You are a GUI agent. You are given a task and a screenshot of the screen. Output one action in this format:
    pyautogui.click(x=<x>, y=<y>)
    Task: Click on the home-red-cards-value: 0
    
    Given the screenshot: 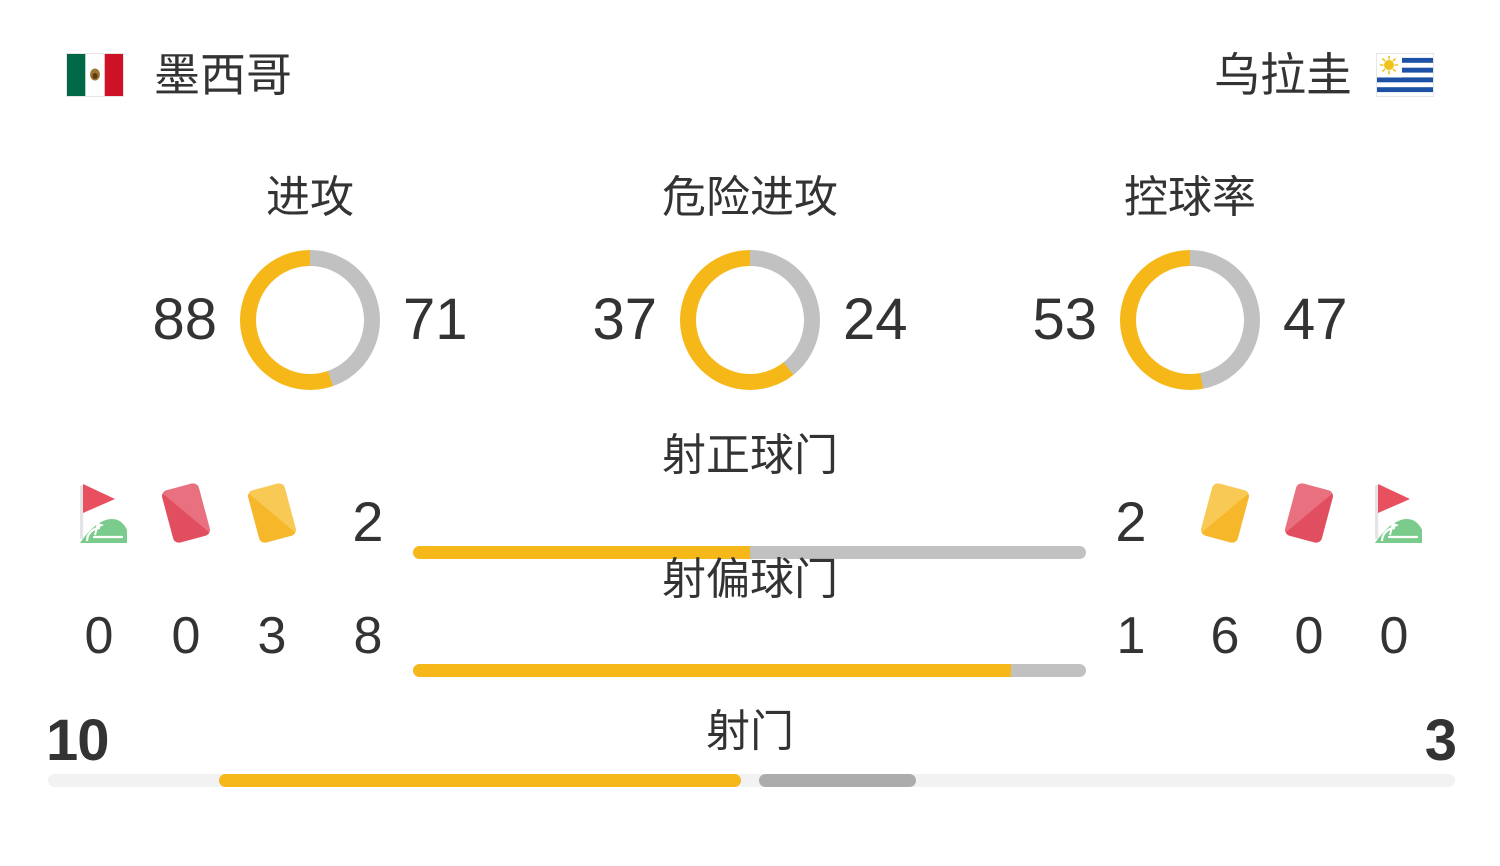 What is the action you would take?
    pyautogui.click(x=186, y=636)
    